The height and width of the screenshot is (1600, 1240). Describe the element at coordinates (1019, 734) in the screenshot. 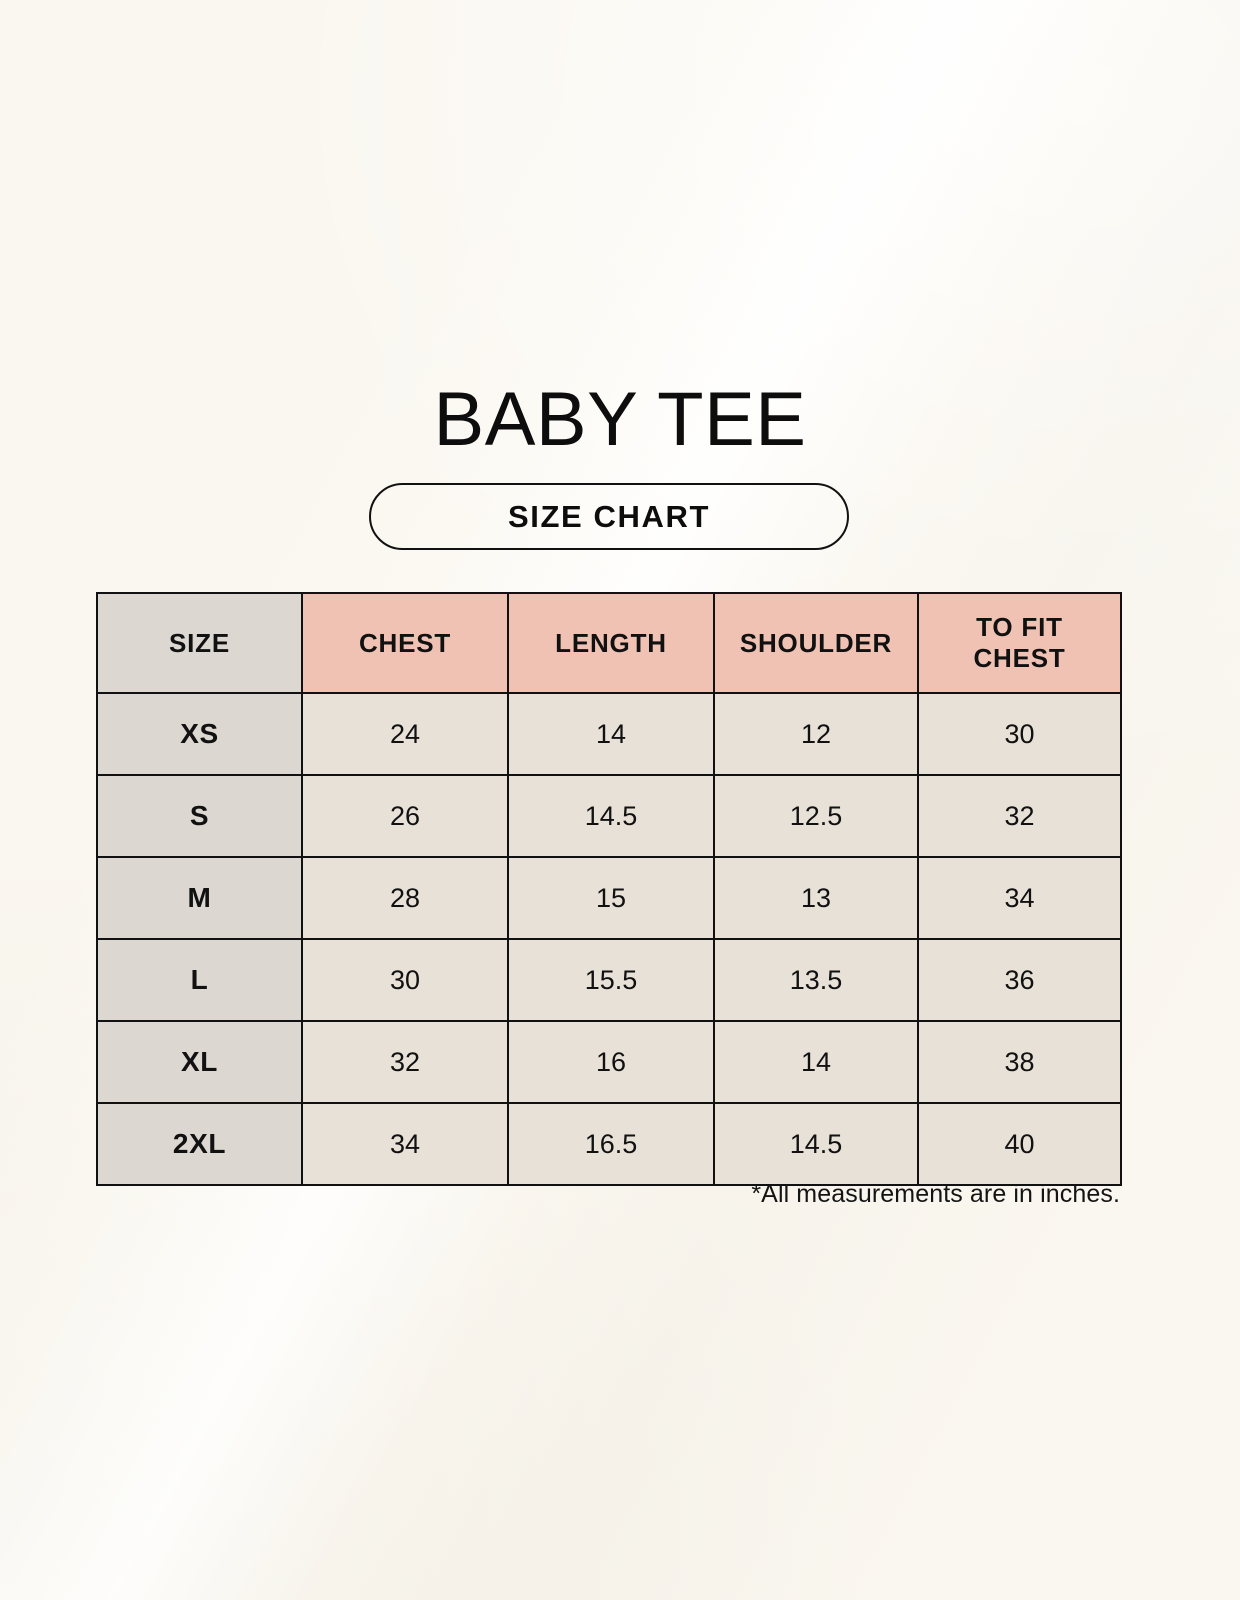

I see `cell-to-fit-chest: 30` at that location.